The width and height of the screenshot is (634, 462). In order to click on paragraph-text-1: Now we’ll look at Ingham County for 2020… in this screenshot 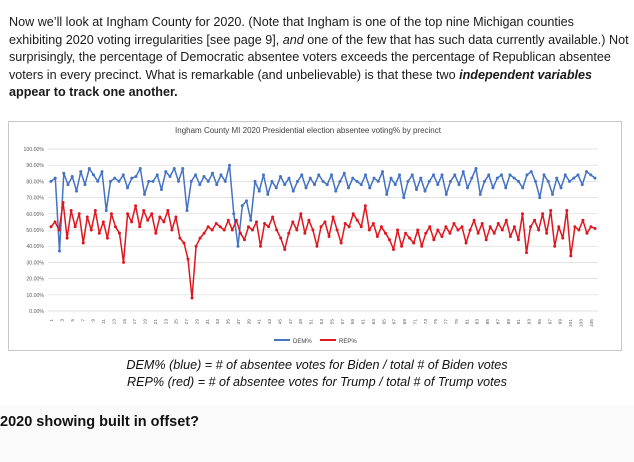, I will do `click(291, 31)`.